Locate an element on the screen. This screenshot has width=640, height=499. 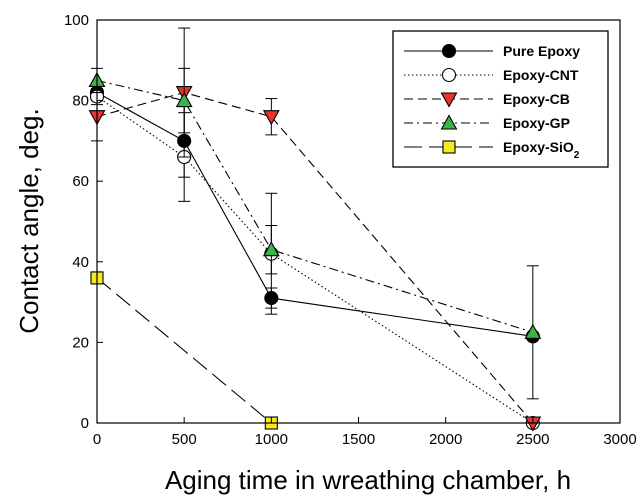
legend-label: Epoxy-CB is located at coordinates (536, 99).